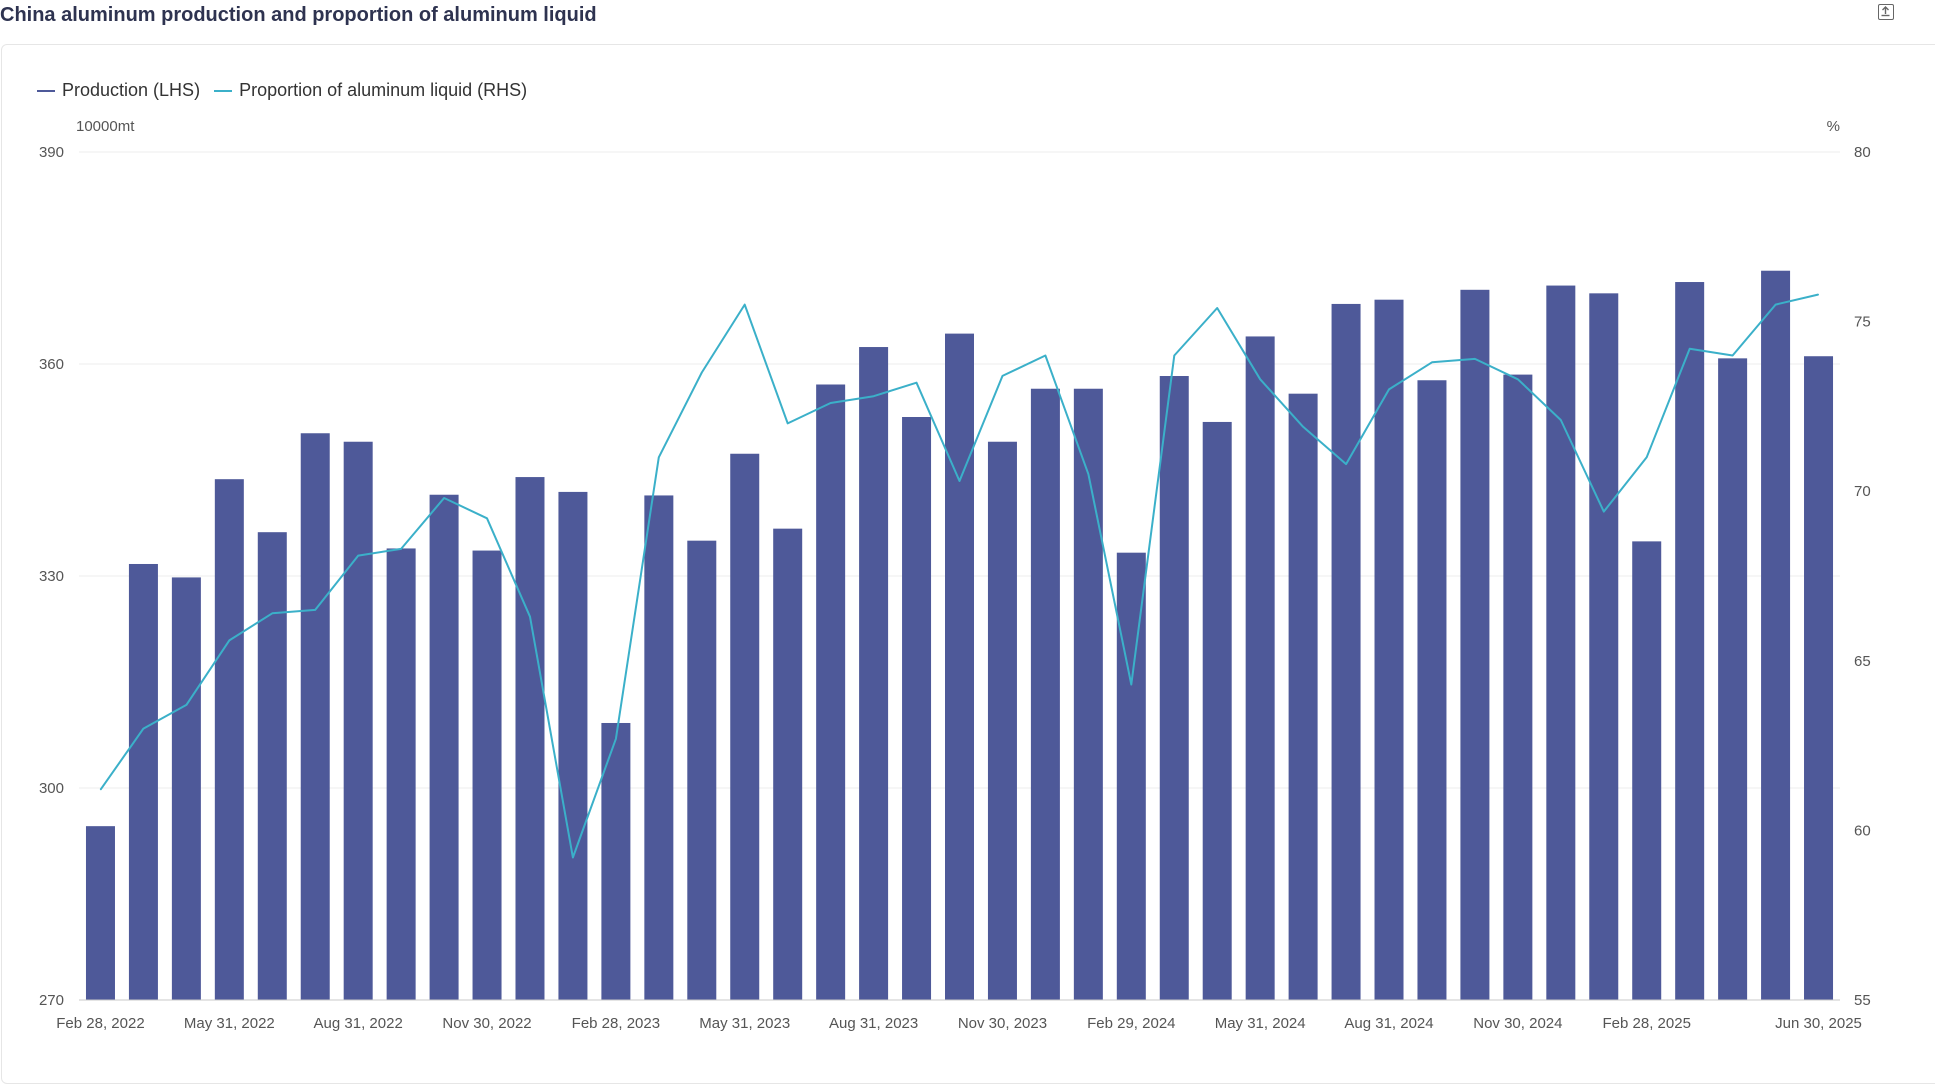 The width and height of the screenshot is (1935, 1084). What do you see at coordinates (1862, 322) in the screenshot?
I see `right-axis-tick: 75` at bounding box center [1862, 322].